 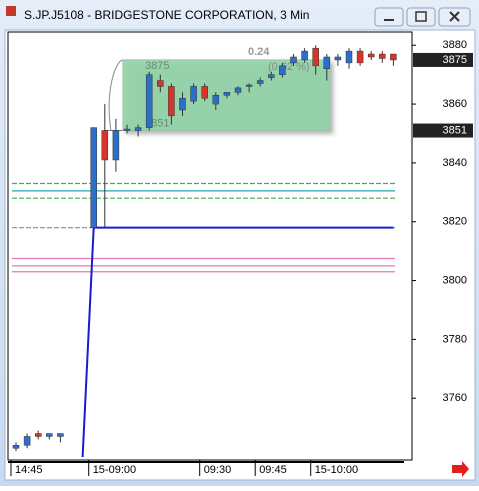 What do you see at coordinates (455, 339) in the screenshot?
I see `y-tick-label: 3780` at bounding box center [455, 339].